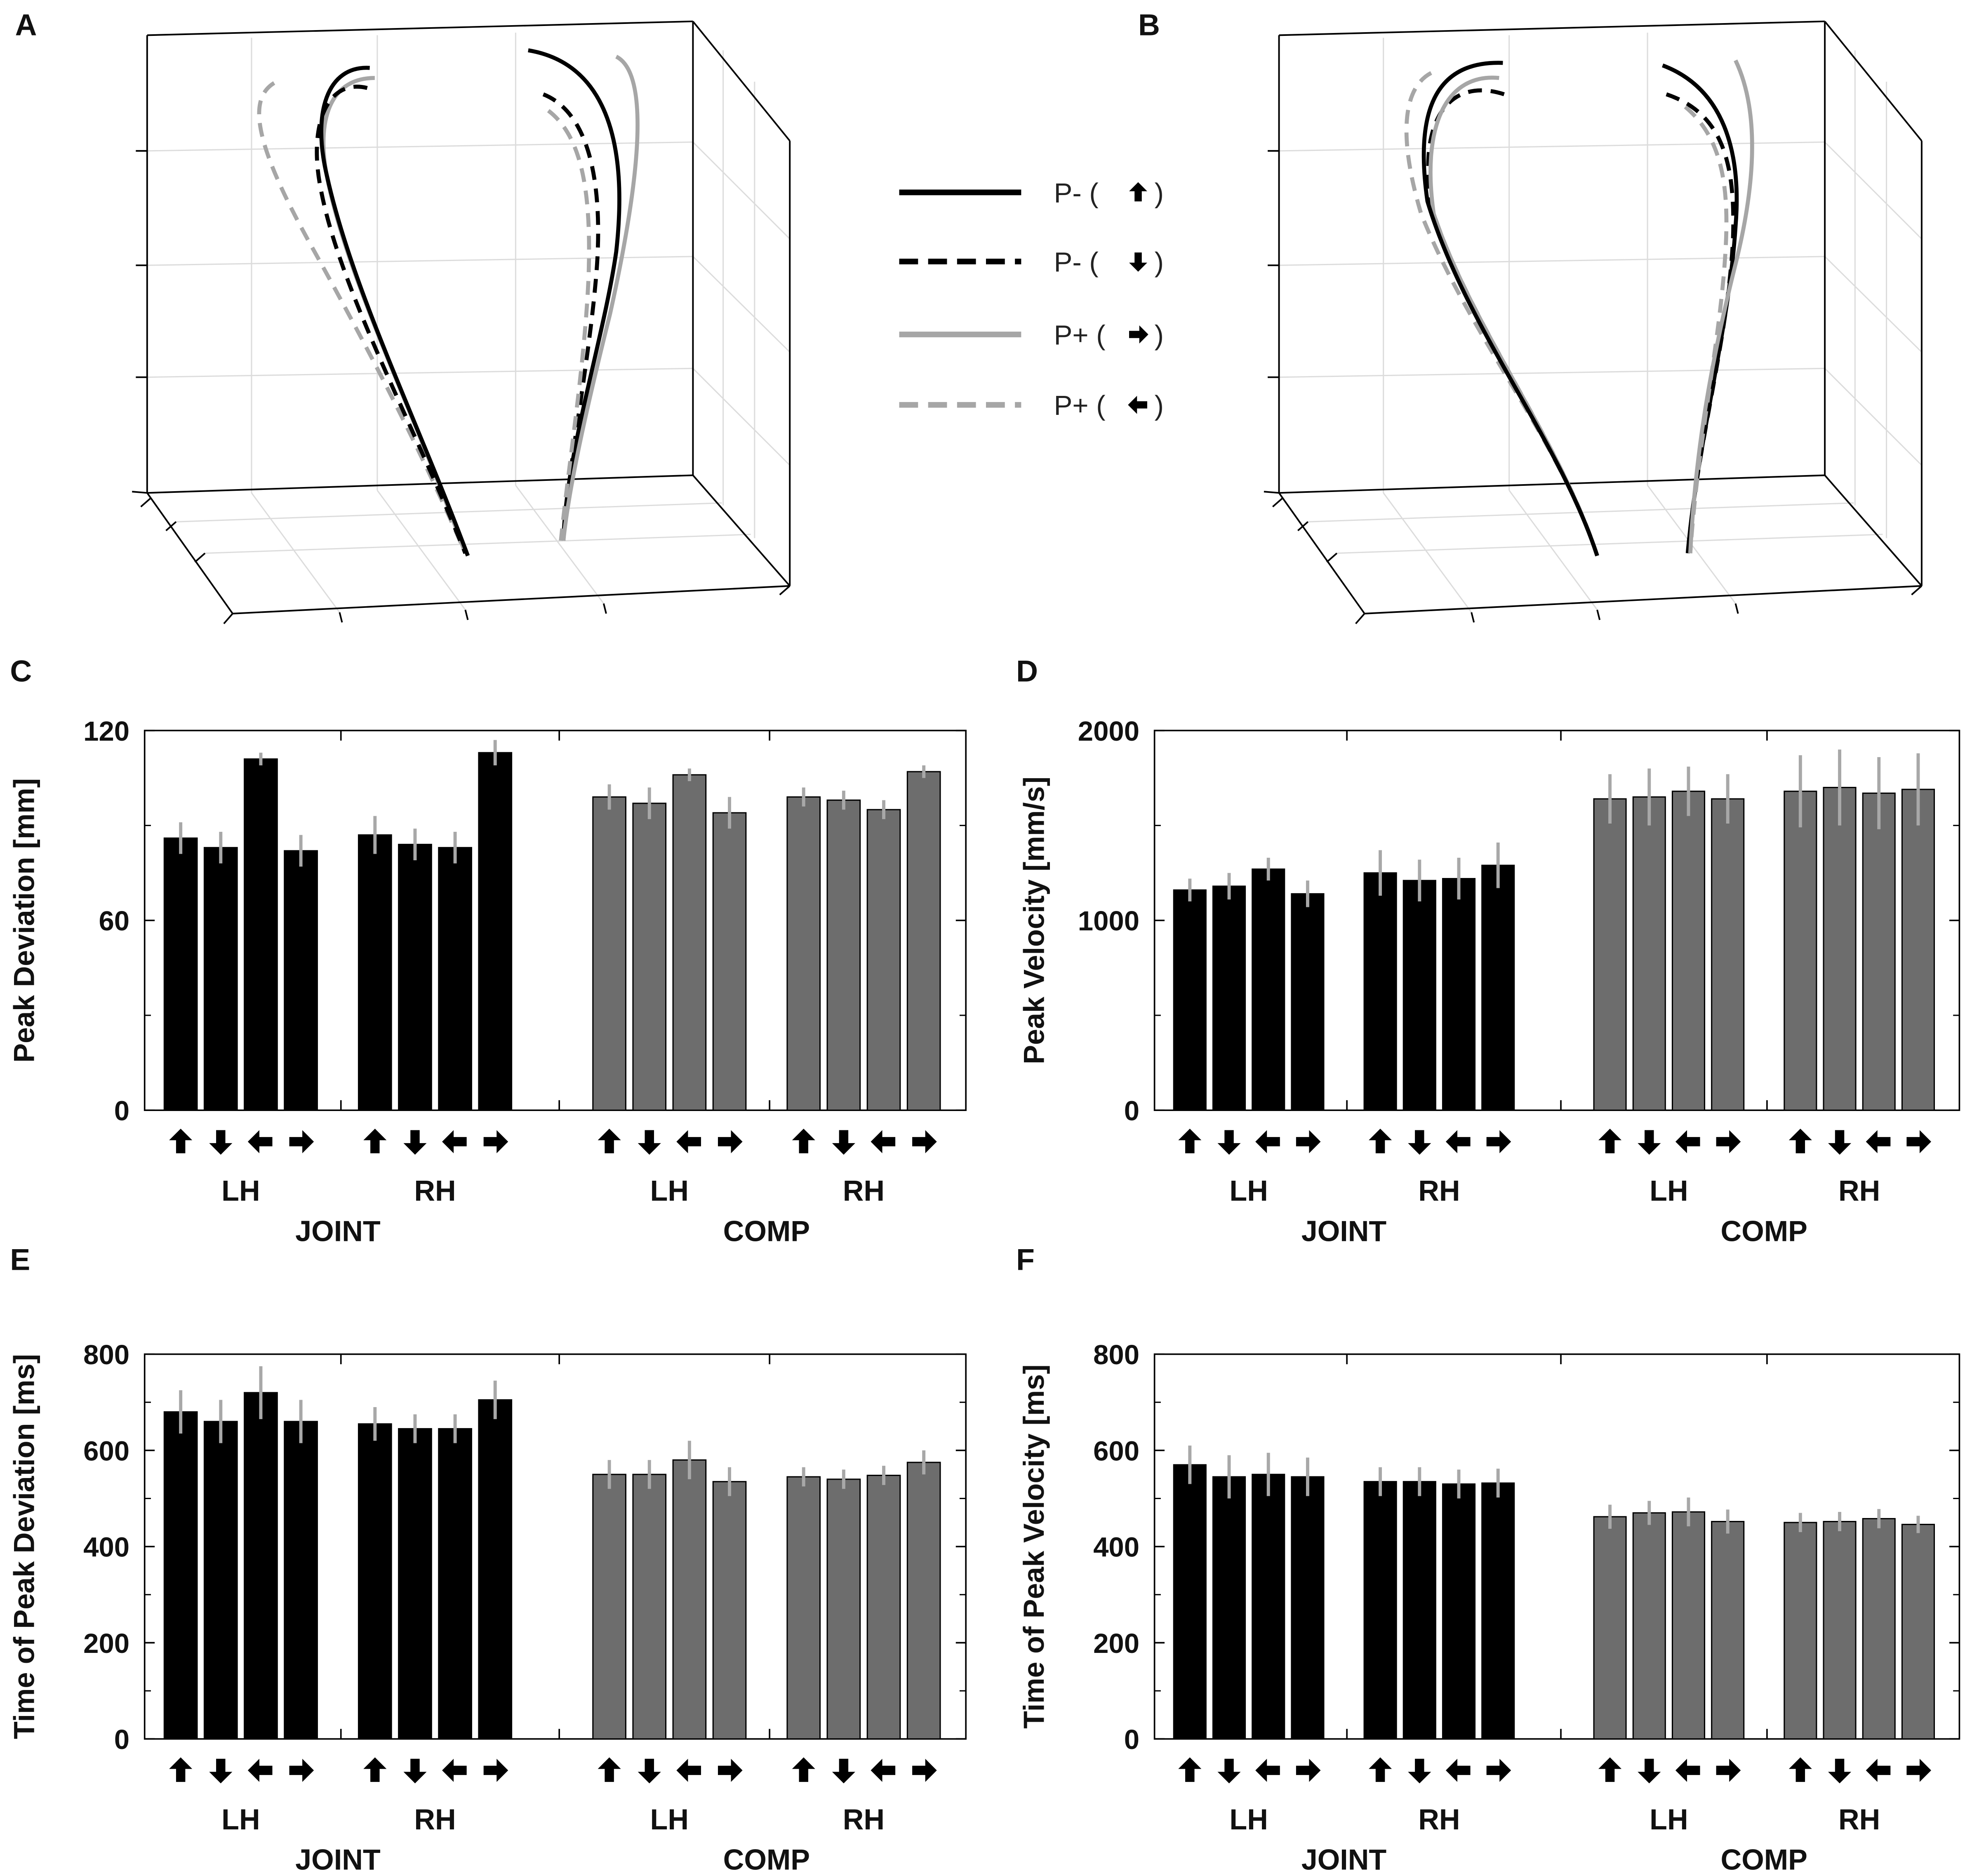 This screenshot has height=1876, width=1972. Describe the element at coordinates (1116, 1548) in the screenshot. I see `y-tick-label: 400` at that location.